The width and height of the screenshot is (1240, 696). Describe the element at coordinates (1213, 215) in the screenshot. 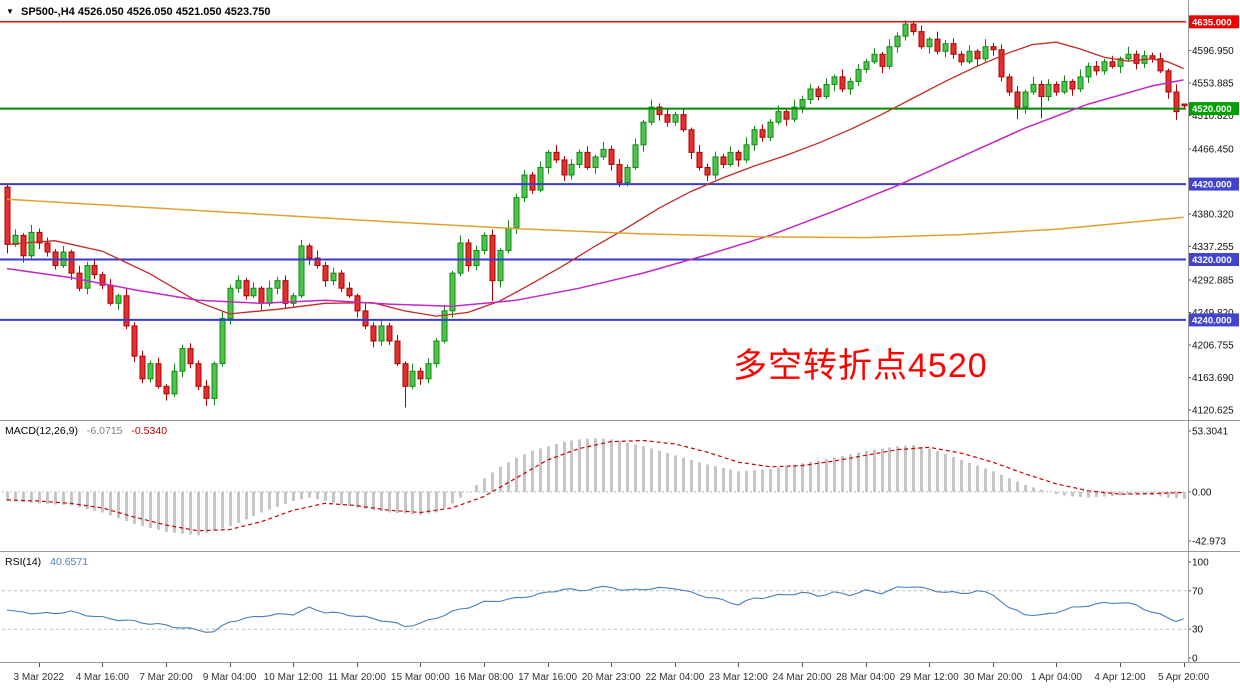

I see `svg-text: 4380.320` at that location.